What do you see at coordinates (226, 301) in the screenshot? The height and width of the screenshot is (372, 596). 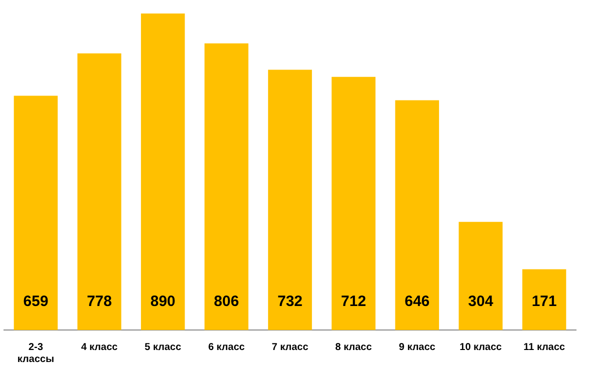 I see `data-label: 806` at bounding box center [226, 301].